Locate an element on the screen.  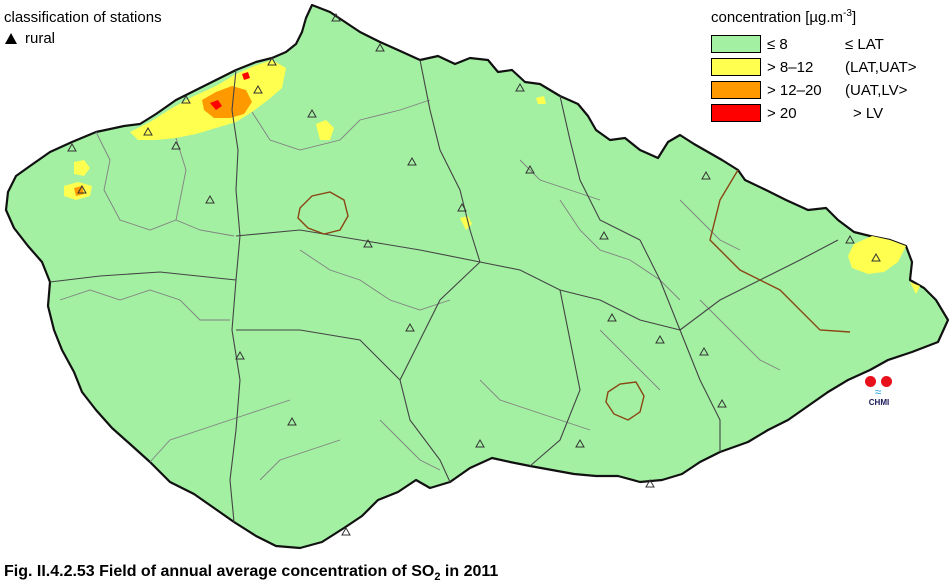
legend-item-2: > 8–12 (LAT,UAT> is located at coordinates (814, 67).